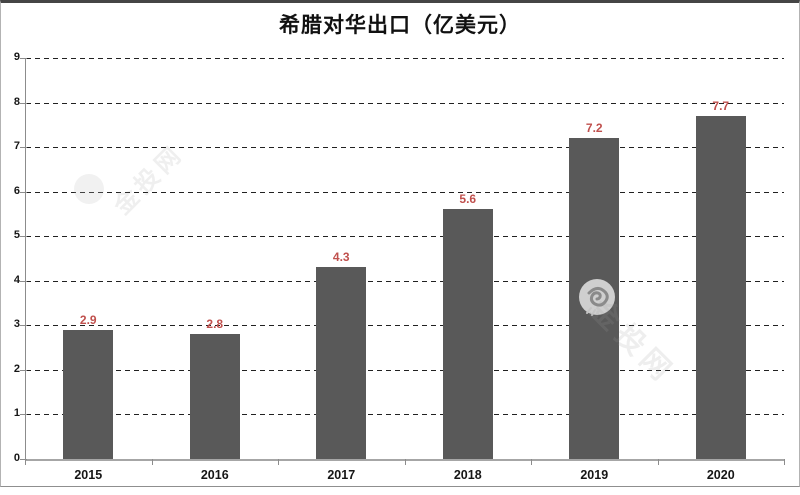 The width and height of the screenshot is (800, 495). What do you see at coordinates (16, 279) in the screenshot?
I see `y-axis-label-4: 4` at bounding box center [16, 279].